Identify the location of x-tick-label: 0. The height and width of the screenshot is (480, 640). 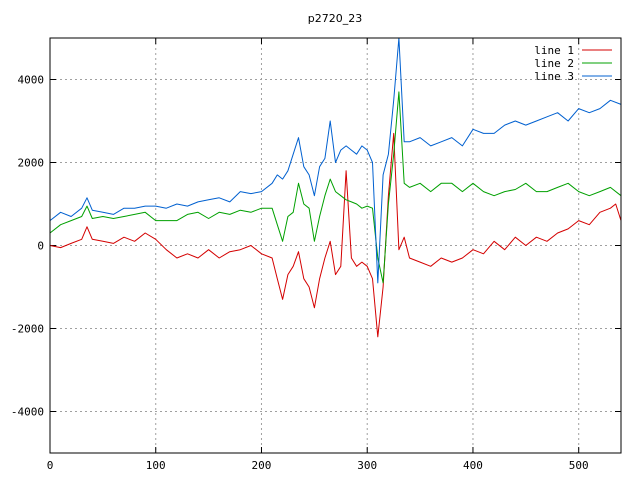
(50, 465).